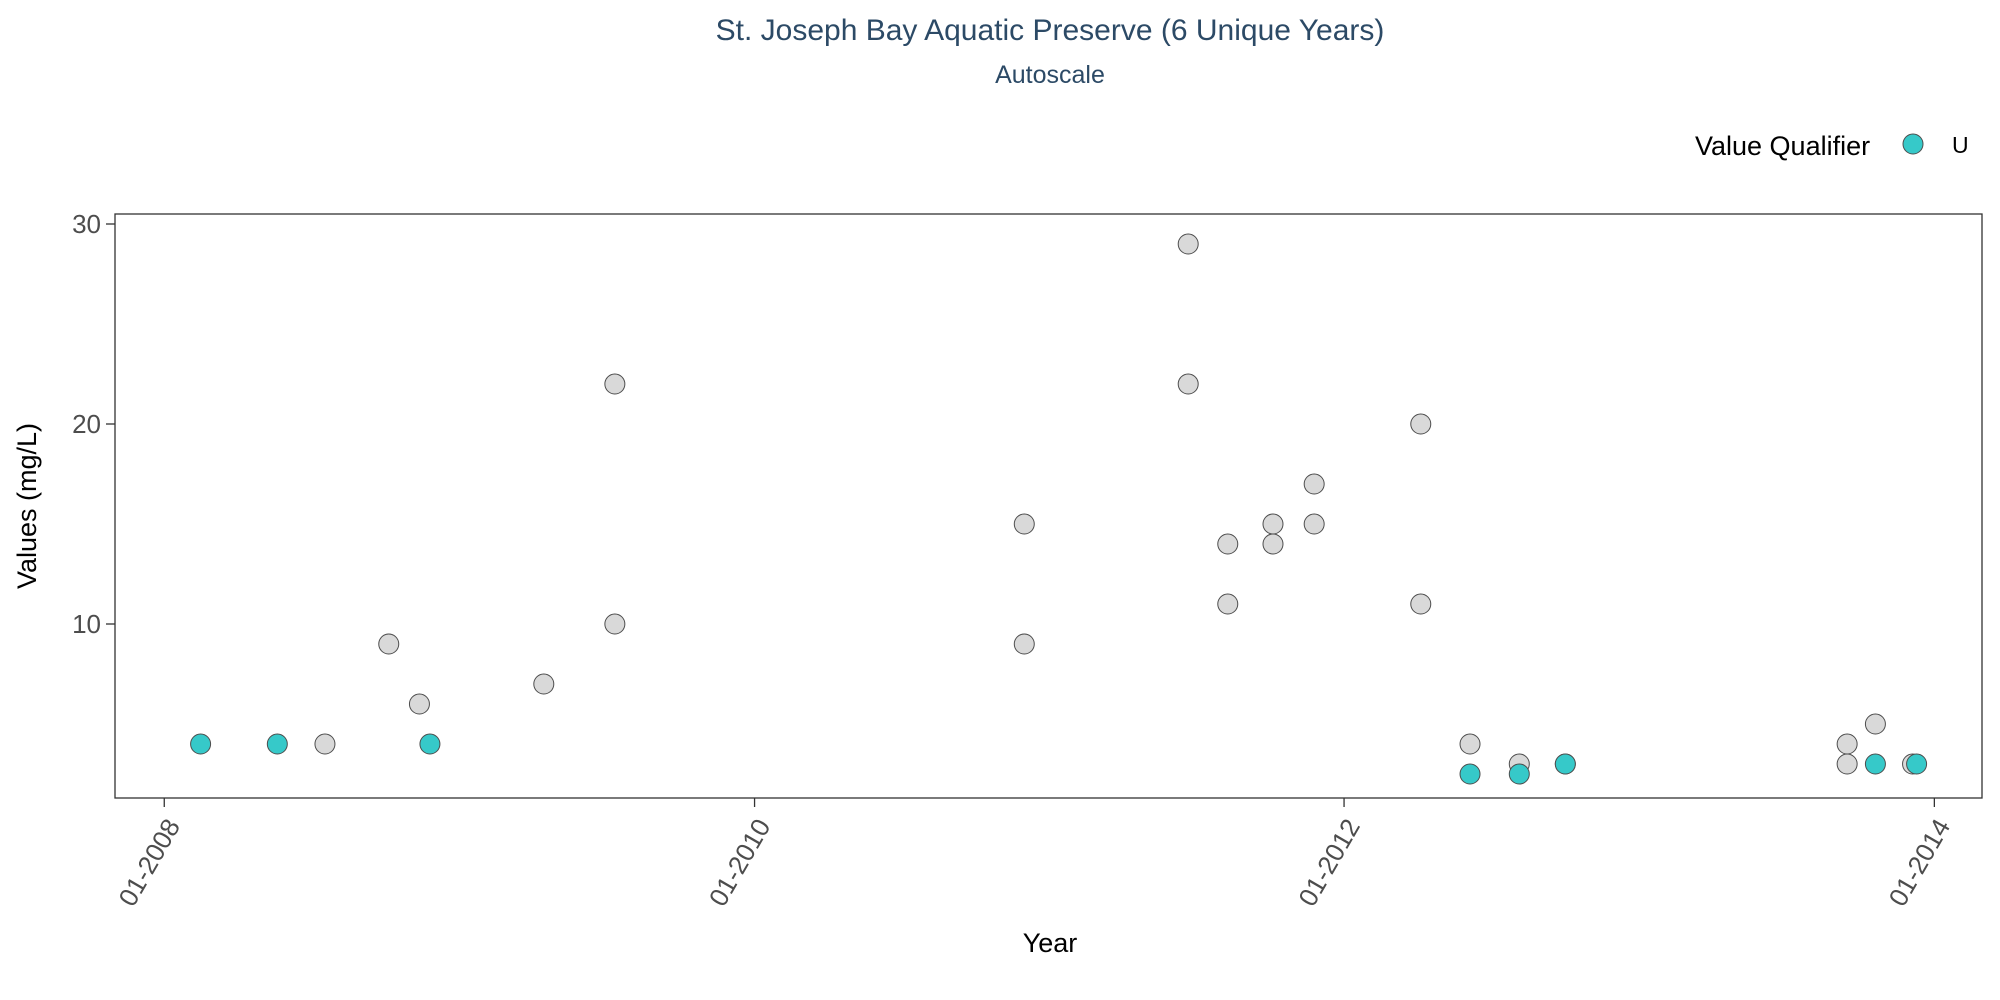 The height and width of the screenshot is (1000, 2000). Describe the element at coordinates (1034, 854) in the screenshot. I see `x-axis: 01-2008 01-2010 01-2012 01-2014` at that location.